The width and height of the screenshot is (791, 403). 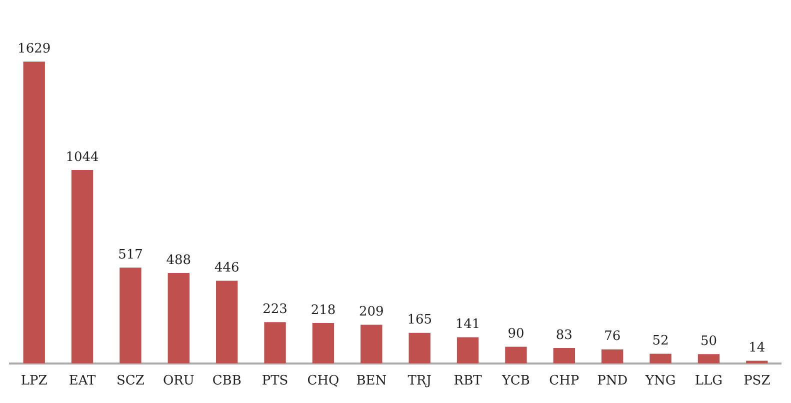 I want to click on data-label: 218, so click(x=323, y=310).